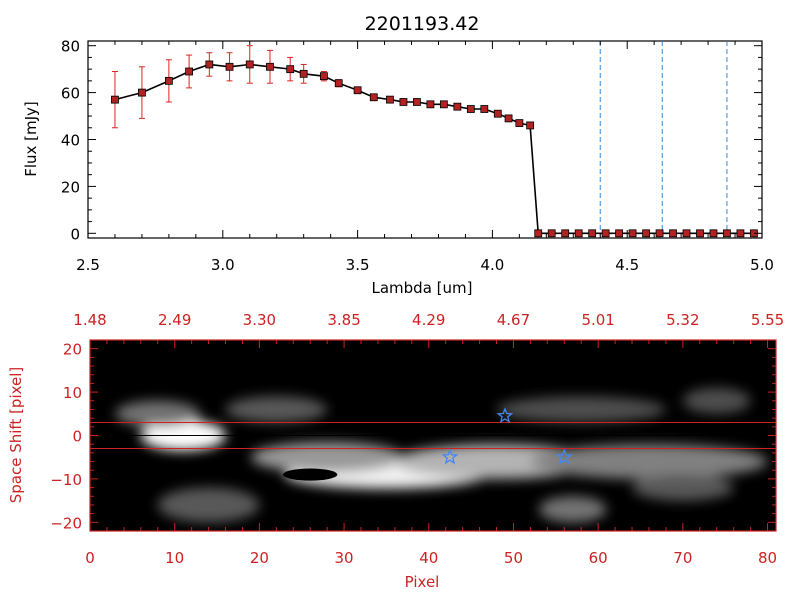  I want to click on y-axis-label: Flux [mJy], so click(31, 139).